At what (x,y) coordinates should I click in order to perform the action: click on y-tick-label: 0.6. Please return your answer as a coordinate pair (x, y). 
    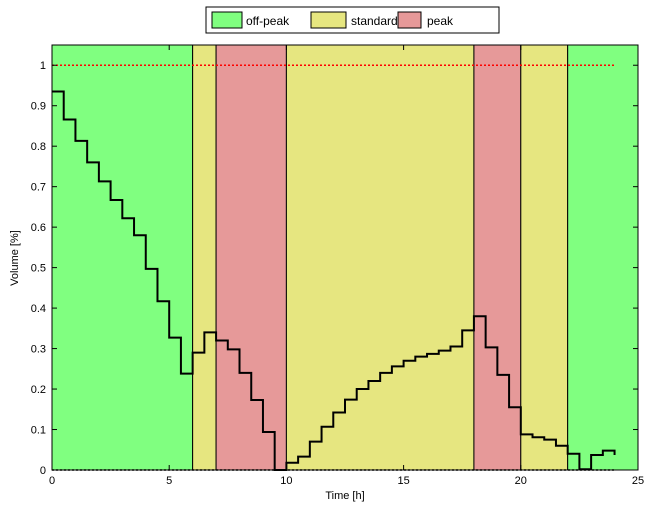
    Looking at the image, I should click on (38, 228).